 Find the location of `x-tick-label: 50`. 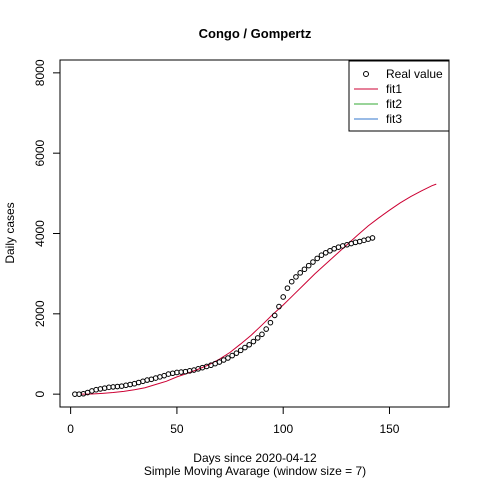

x-tick-label: 50 is located at coordinates (177, 429).